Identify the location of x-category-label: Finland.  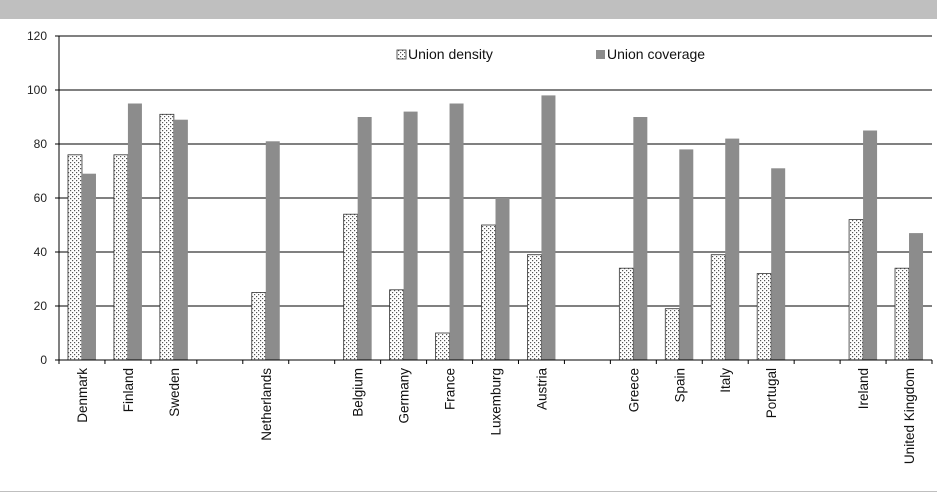
(128, 390).